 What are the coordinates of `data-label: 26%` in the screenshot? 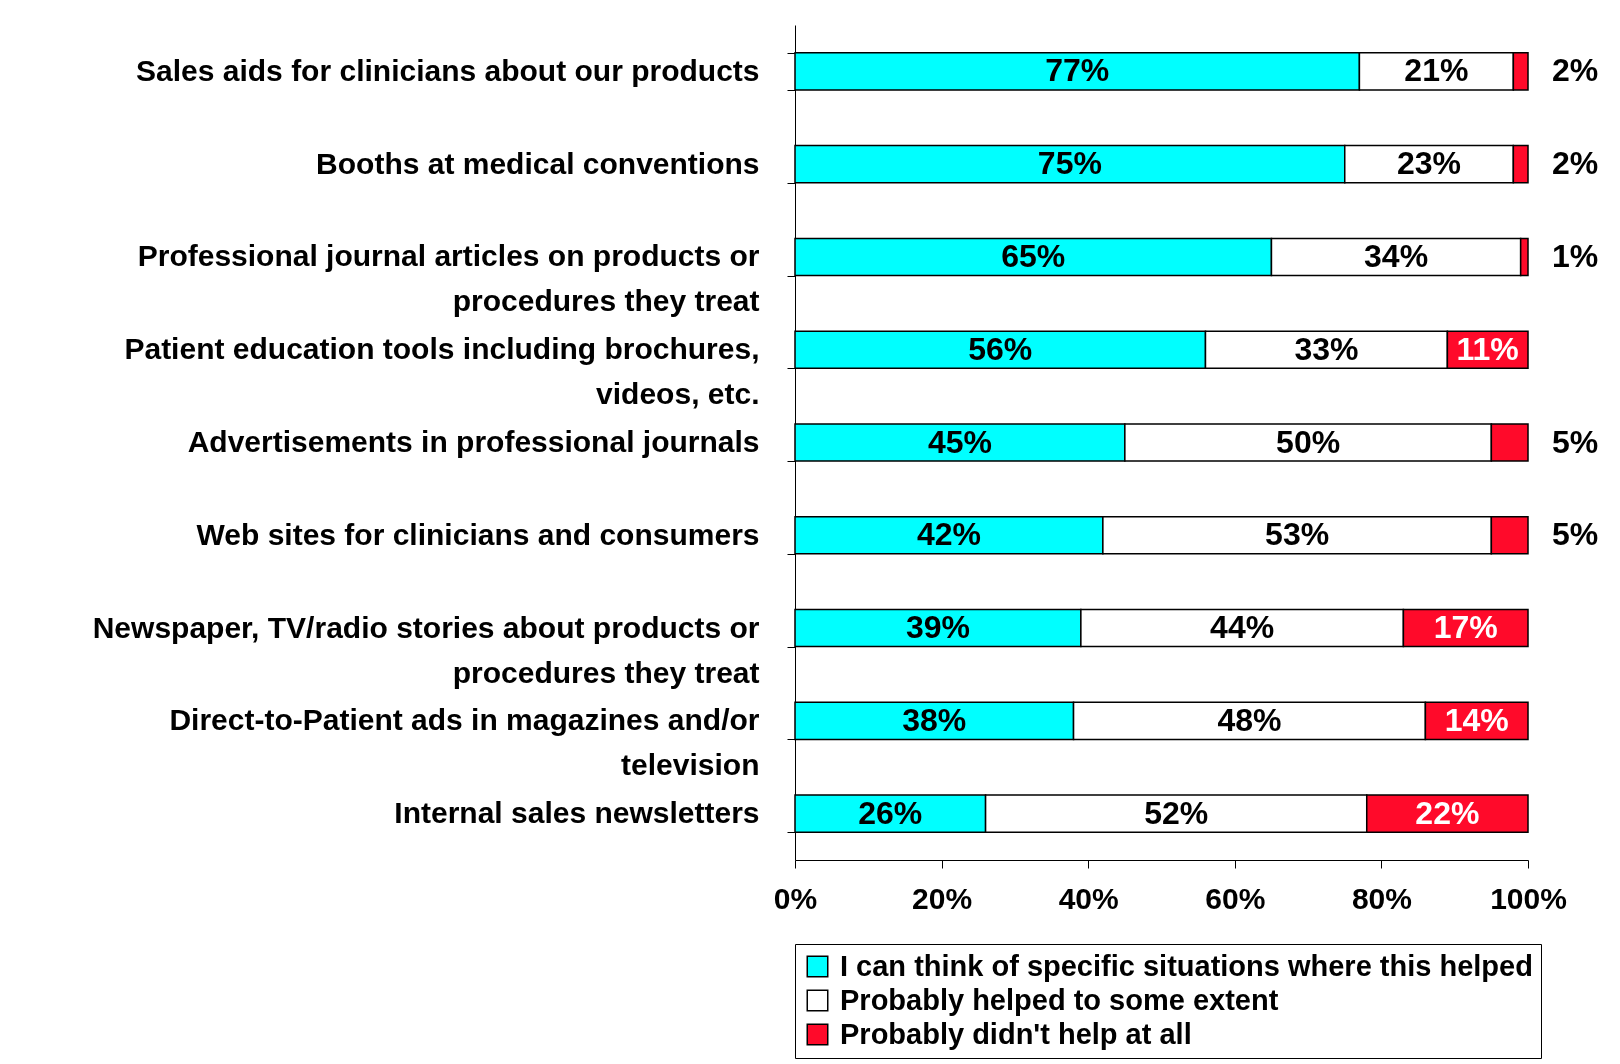 It's located at (890, 812).